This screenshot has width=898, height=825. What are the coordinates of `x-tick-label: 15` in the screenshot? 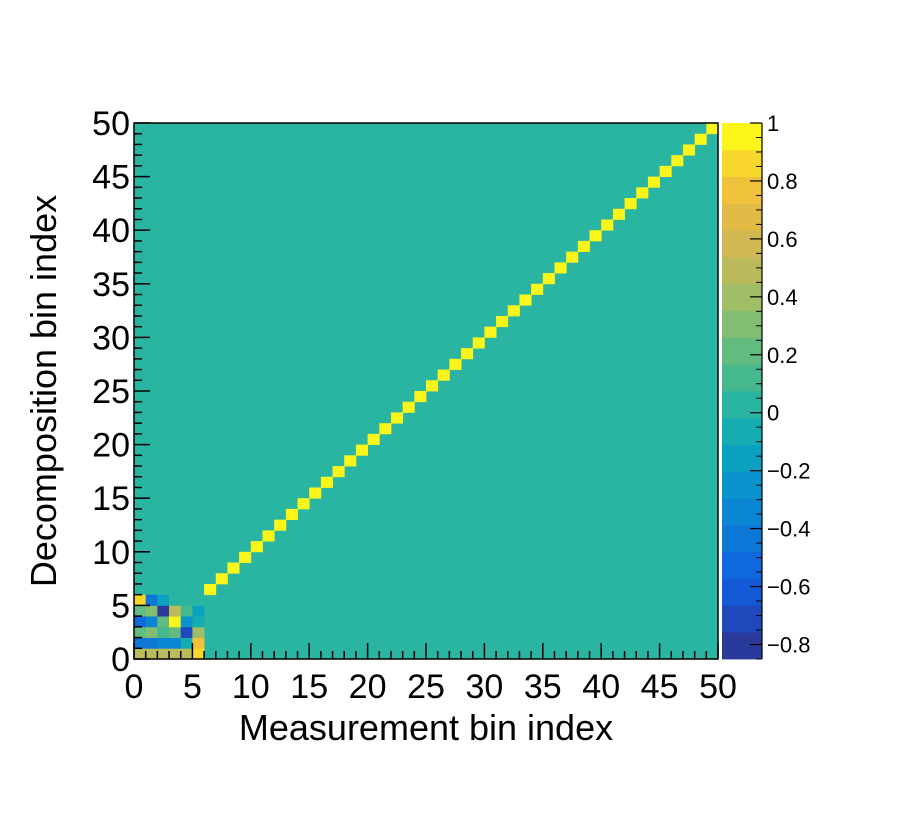 It's located at (309, 687).